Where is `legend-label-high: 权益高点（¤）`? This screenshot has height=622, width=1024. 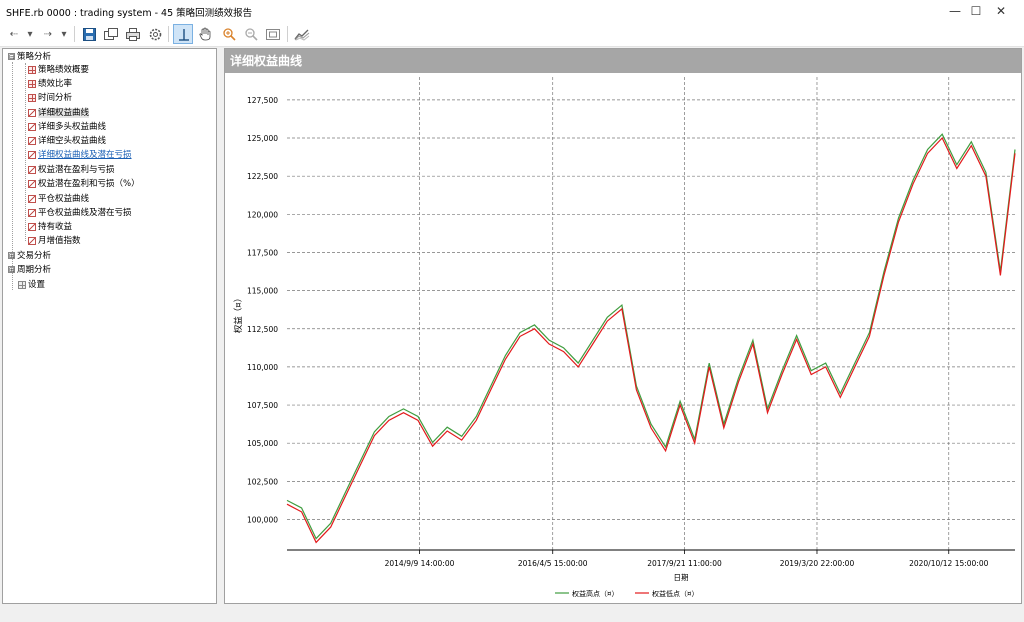 legend-label-high: 权益高点（¤） is located at coordinates (595, 593).